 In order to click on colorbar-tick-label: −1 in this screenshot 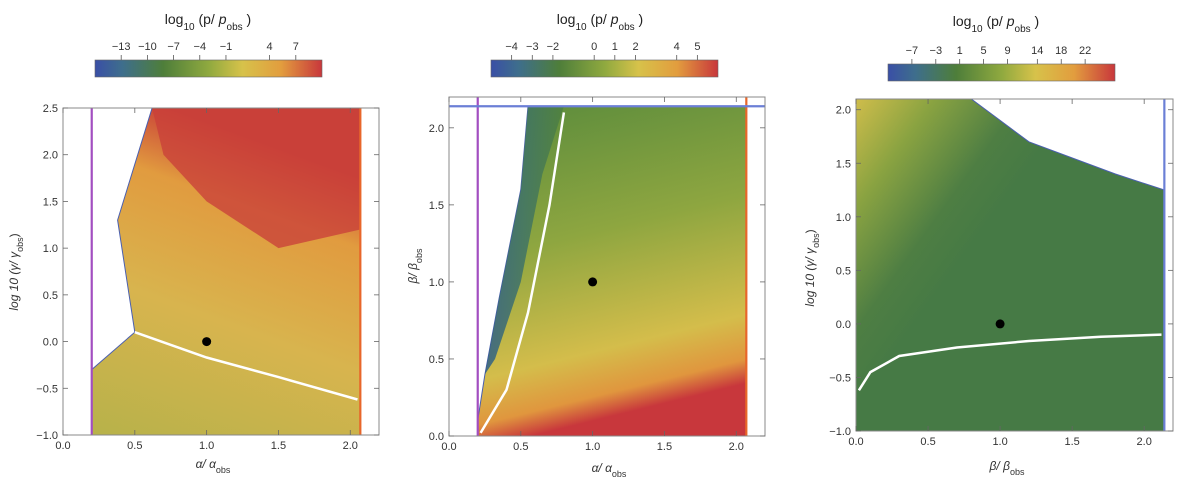, I will do `click(226, 47)`.